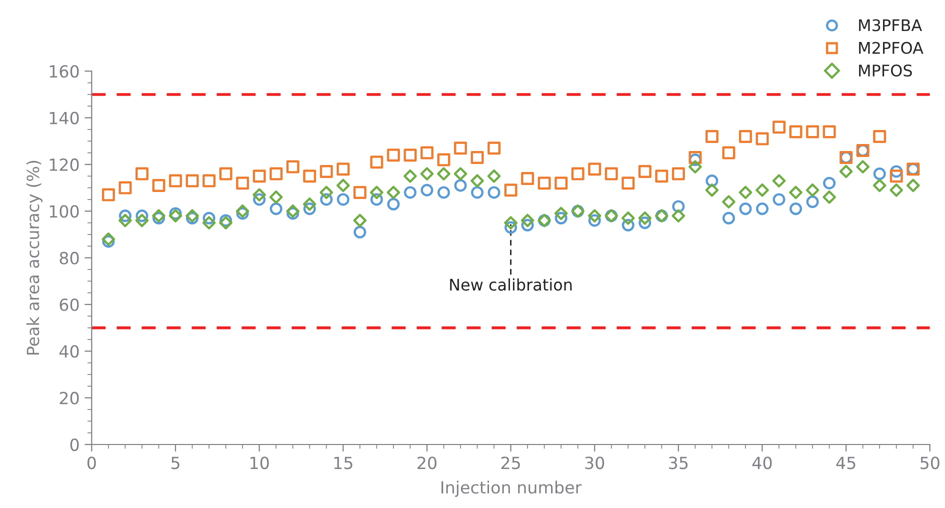  I want to click on x-axis-title: Injection number, so click(512, 488).